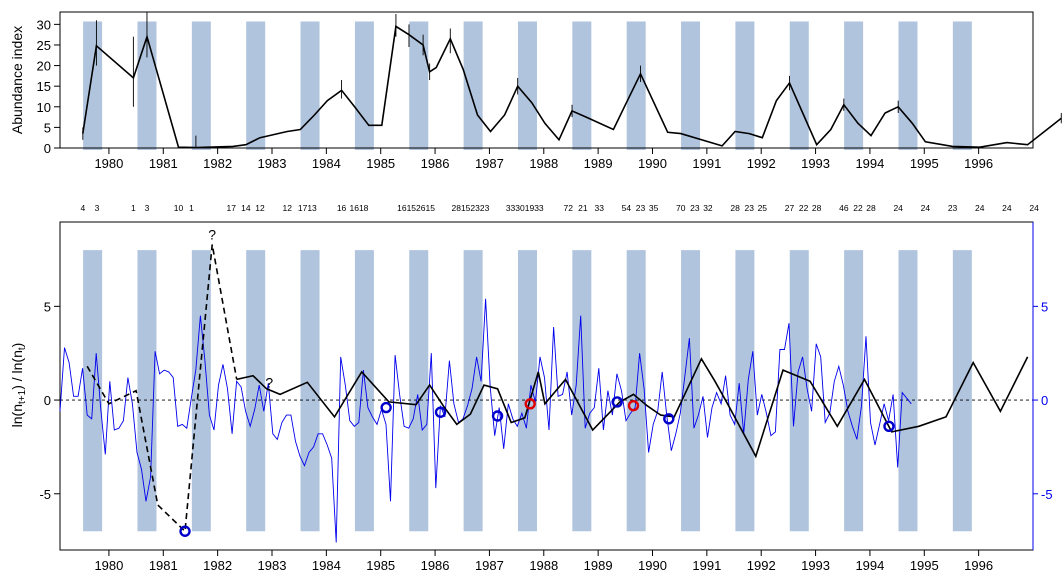  Describe the element at coordinates (569, 208) in the screenshot. I see `sample-count: 72` at that location.